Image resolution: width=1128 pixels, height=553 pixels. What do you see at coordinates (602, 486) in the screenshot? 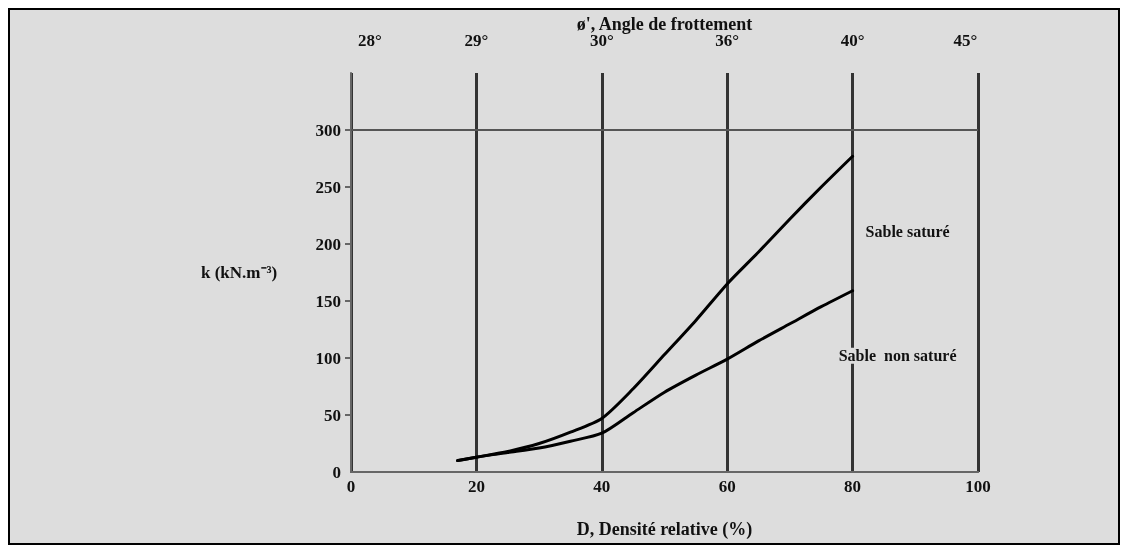
I see `x-tick-label: 40` at bounding box center [602, 486].